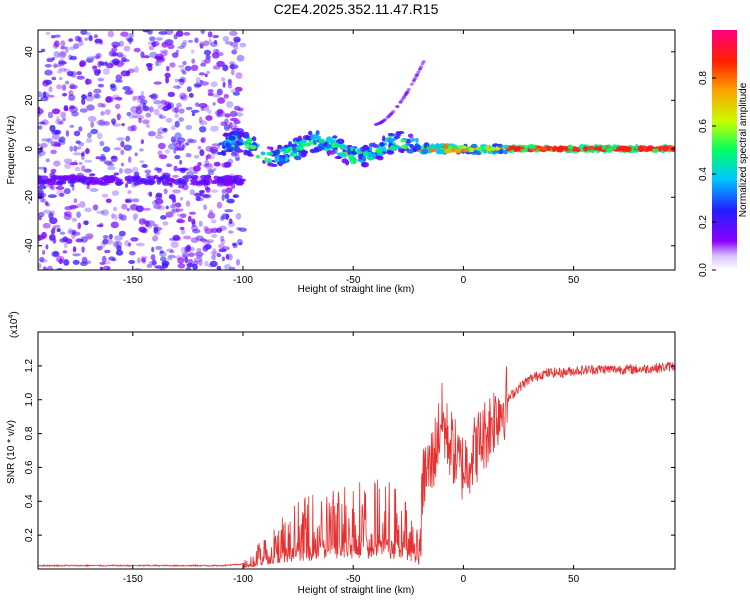 This screenshot has width=750, height=600. Describe the element at coordinates (14, 324) in the screenshot. I see `snr-y-multiplier: (x104)` at that location.